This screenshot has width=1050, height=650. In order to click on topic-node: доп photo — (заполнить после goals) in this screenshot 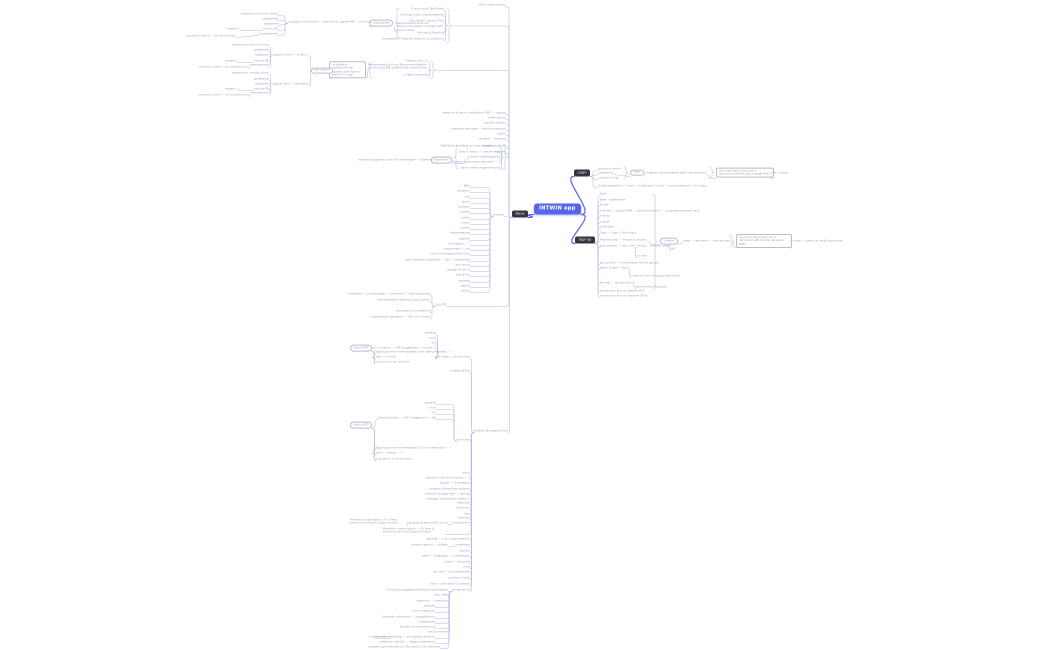, I will do `click(629, 262)`.